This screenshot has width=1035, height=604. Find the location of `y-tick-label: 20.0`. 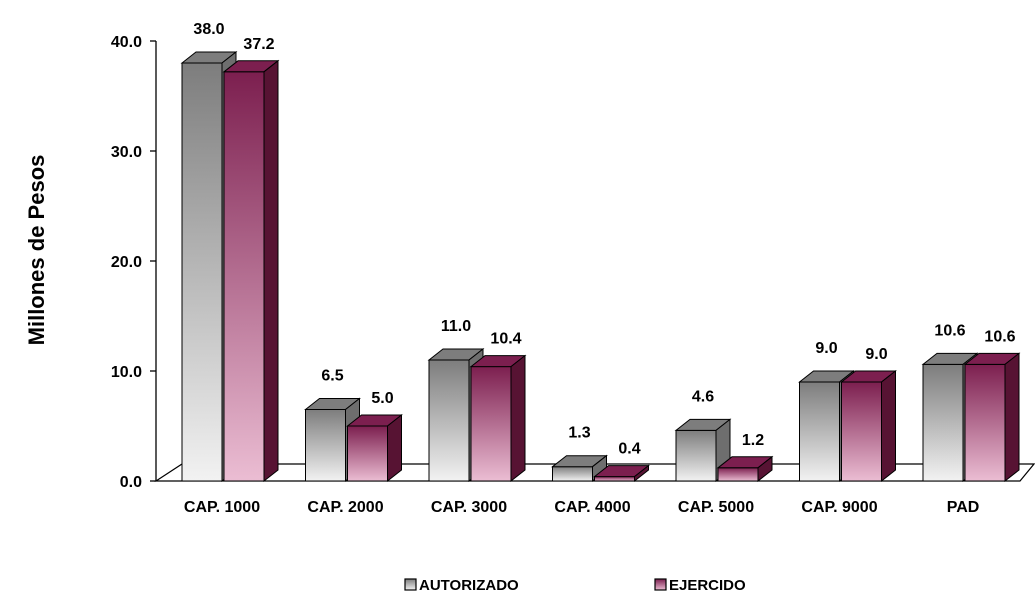

y-tick-label: 20.0 is located at coordinates (126, 262).